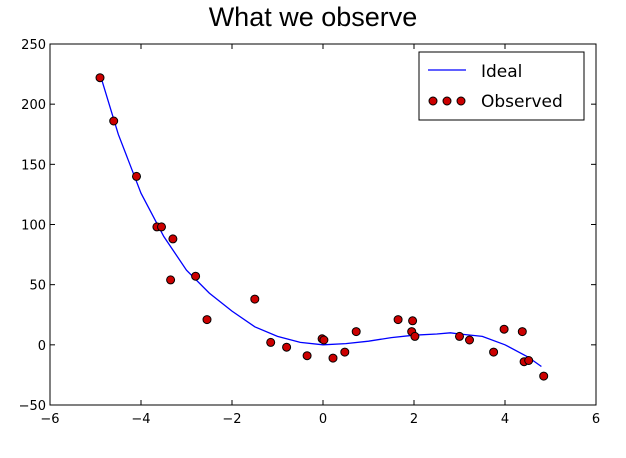 The width and height of the screenshot is (626, 458). I want to click on y-tick-label: 150, so click(33, 165).